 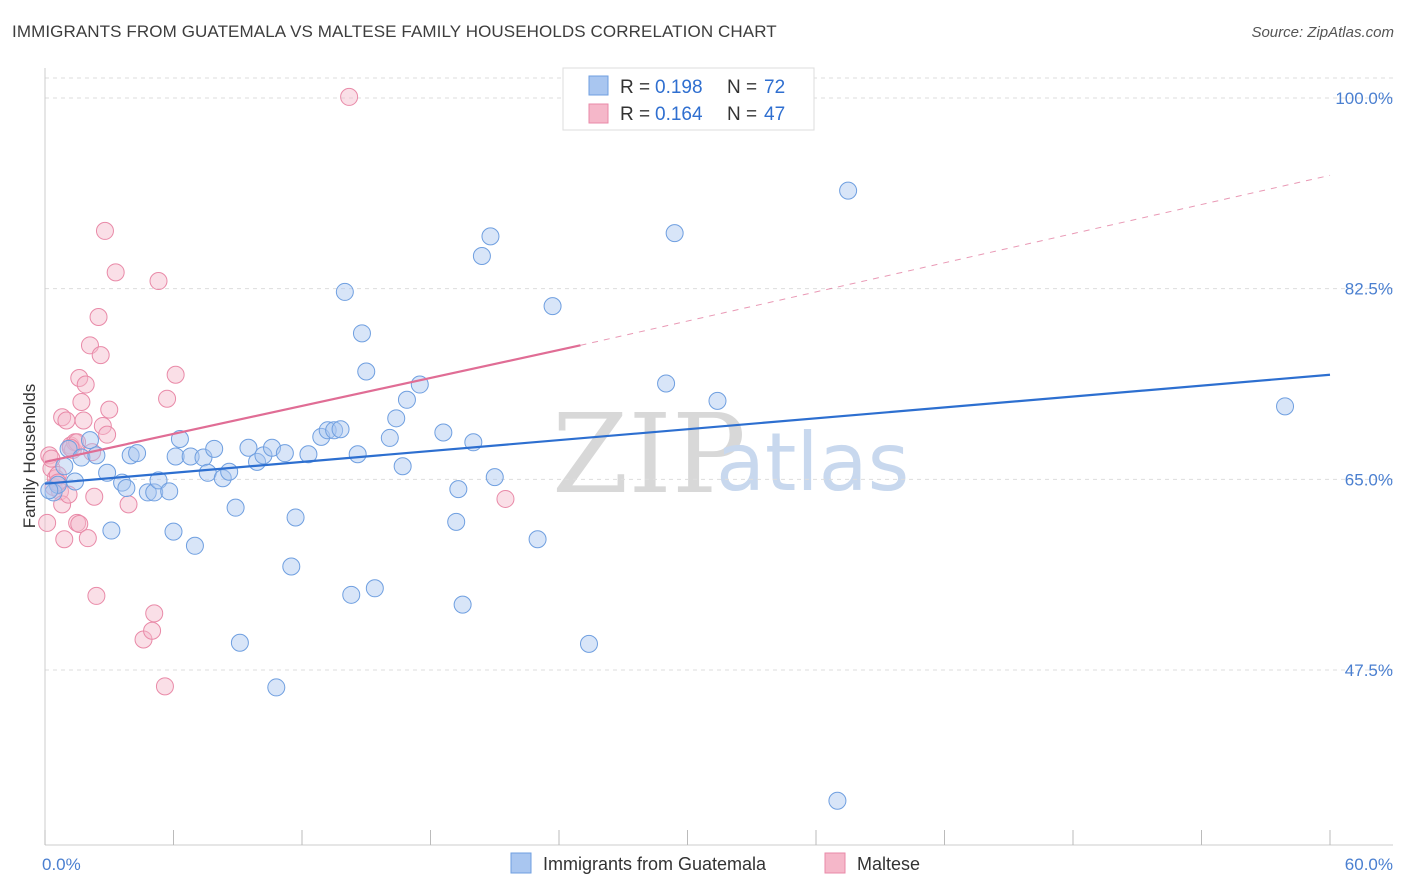 What do you see at coordinates (835, 863) in the screenshot?
I see `bottom-legend-swatch-maltese` at bounding box center [835, 863].